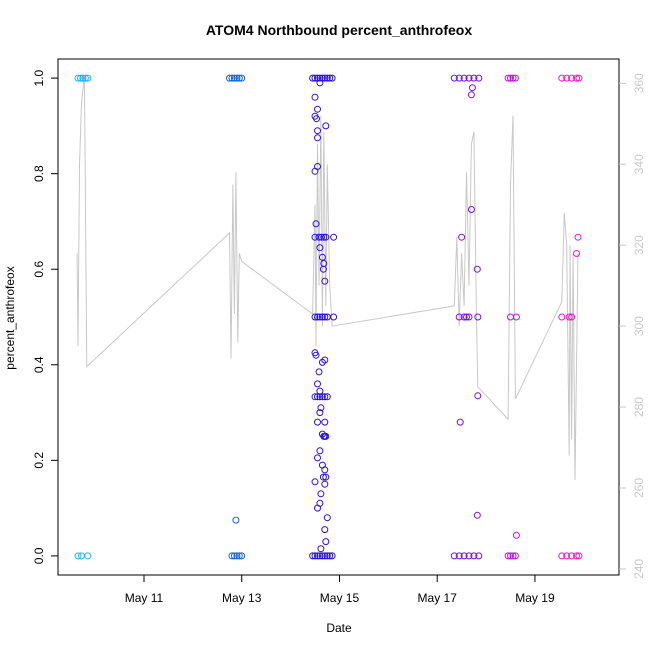 This screenshot has width=650, height=650. What do you see at coordinates (339, 628) in the screenshot?
I see `x-axis-label: Date` at bounding box center [339, 628].